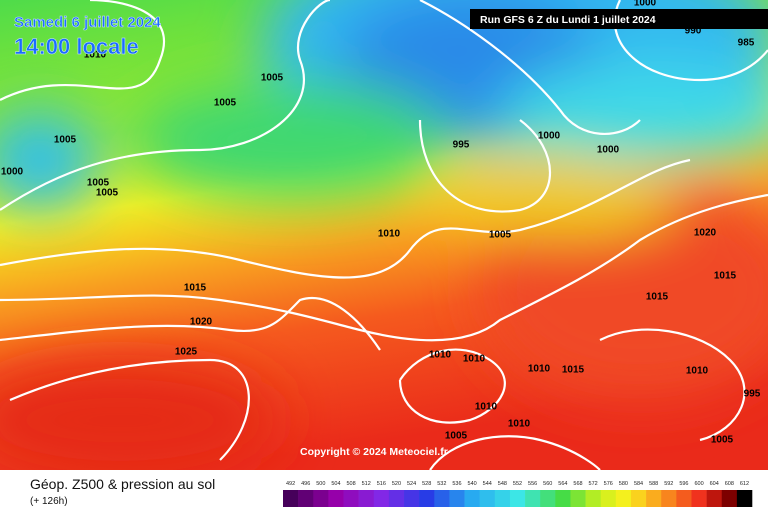 Image resolution: width=768 pixels, height=512 pixels. What do you see at coordinates (668, 484) in the screenshot?
I see `scale-label: 592` at bounding box center [668, 484].